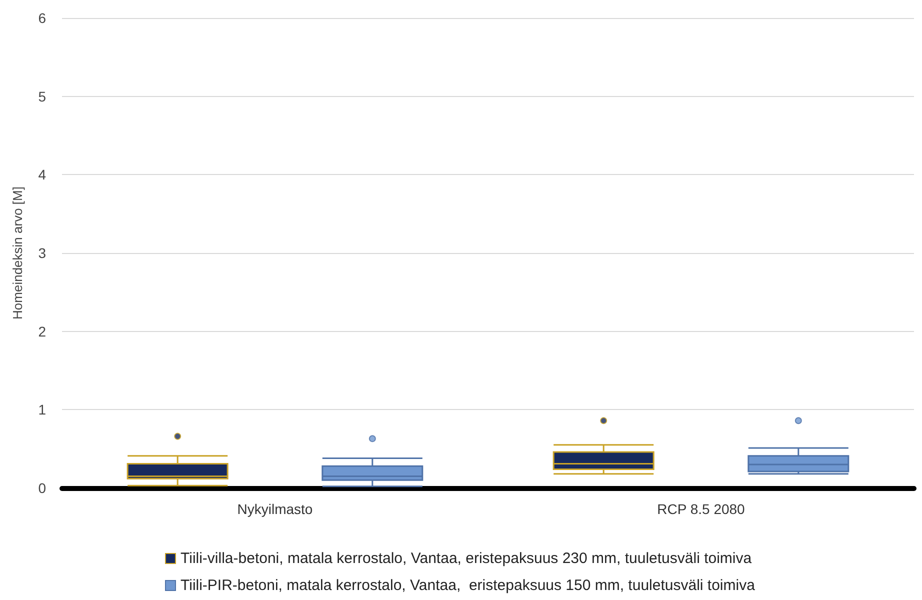 This screenshot has height=600, width=922. What do you see at coordinates (42, 488) in the screenshot?
I see `y-tick-label: 0` at bounding box center [42, 488].